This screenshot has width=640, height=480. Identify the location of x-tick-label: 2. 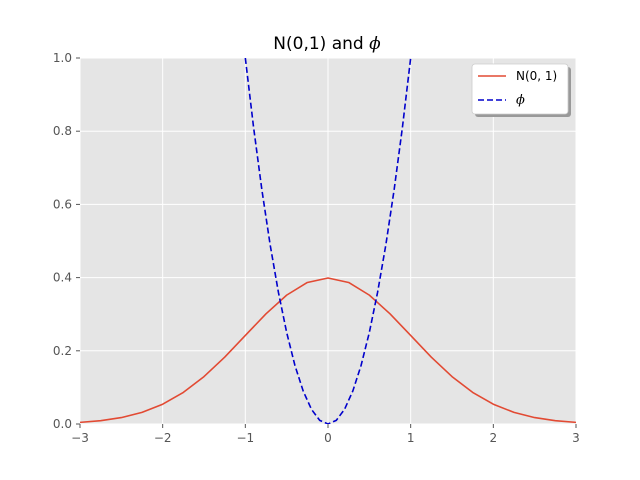
(494, 438).